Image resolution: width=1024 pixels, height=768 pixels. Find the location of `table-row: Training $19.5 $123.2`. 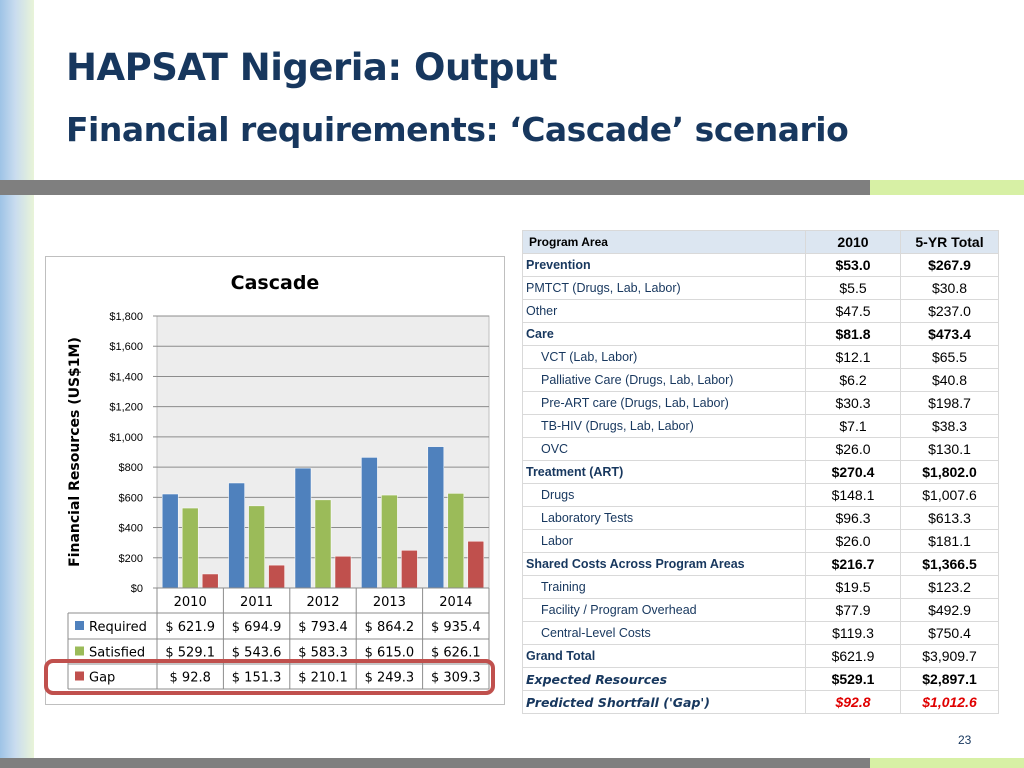

table-row: Training $19.5 $123.2 is located at coordinates (760, 587).